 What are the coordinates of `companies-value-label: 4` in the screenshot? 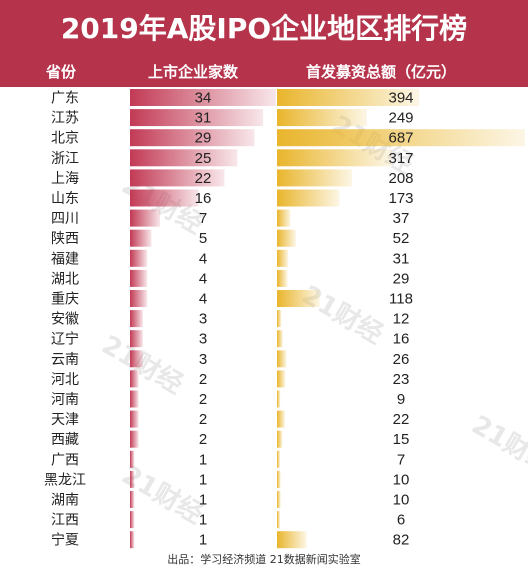 It's located at (203, 299).